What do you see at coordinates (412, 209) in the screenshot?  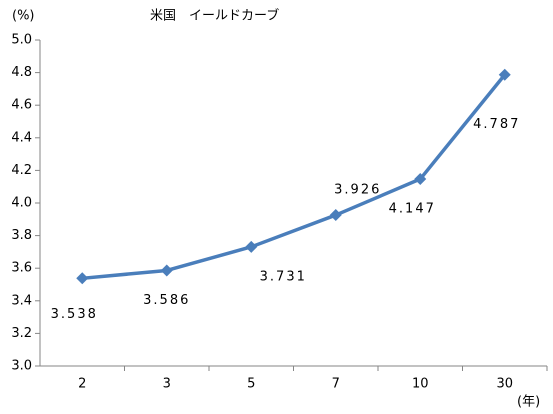 I see `data-label: 4.147` at bounding box center [412, 209].